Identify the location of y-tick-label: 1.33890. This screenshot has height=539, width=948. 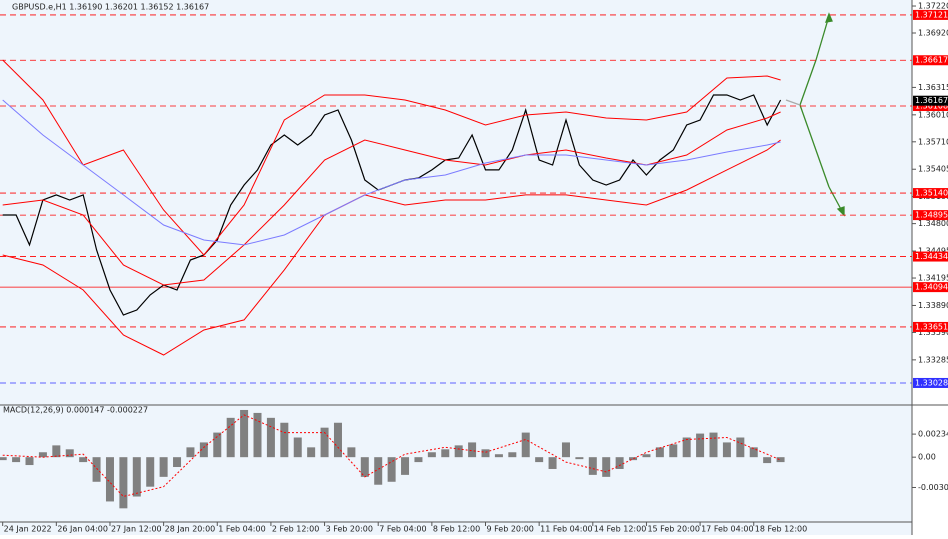
(933, 305).